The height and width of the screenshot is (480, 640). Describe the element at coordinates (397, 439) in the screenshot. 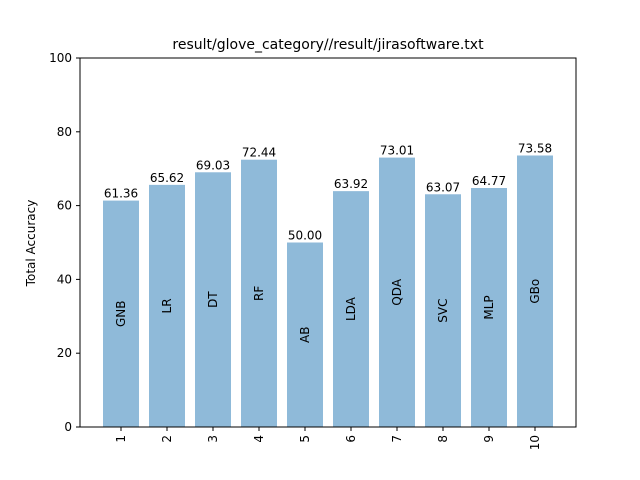

I see `x-tick-label: 7` at that location.